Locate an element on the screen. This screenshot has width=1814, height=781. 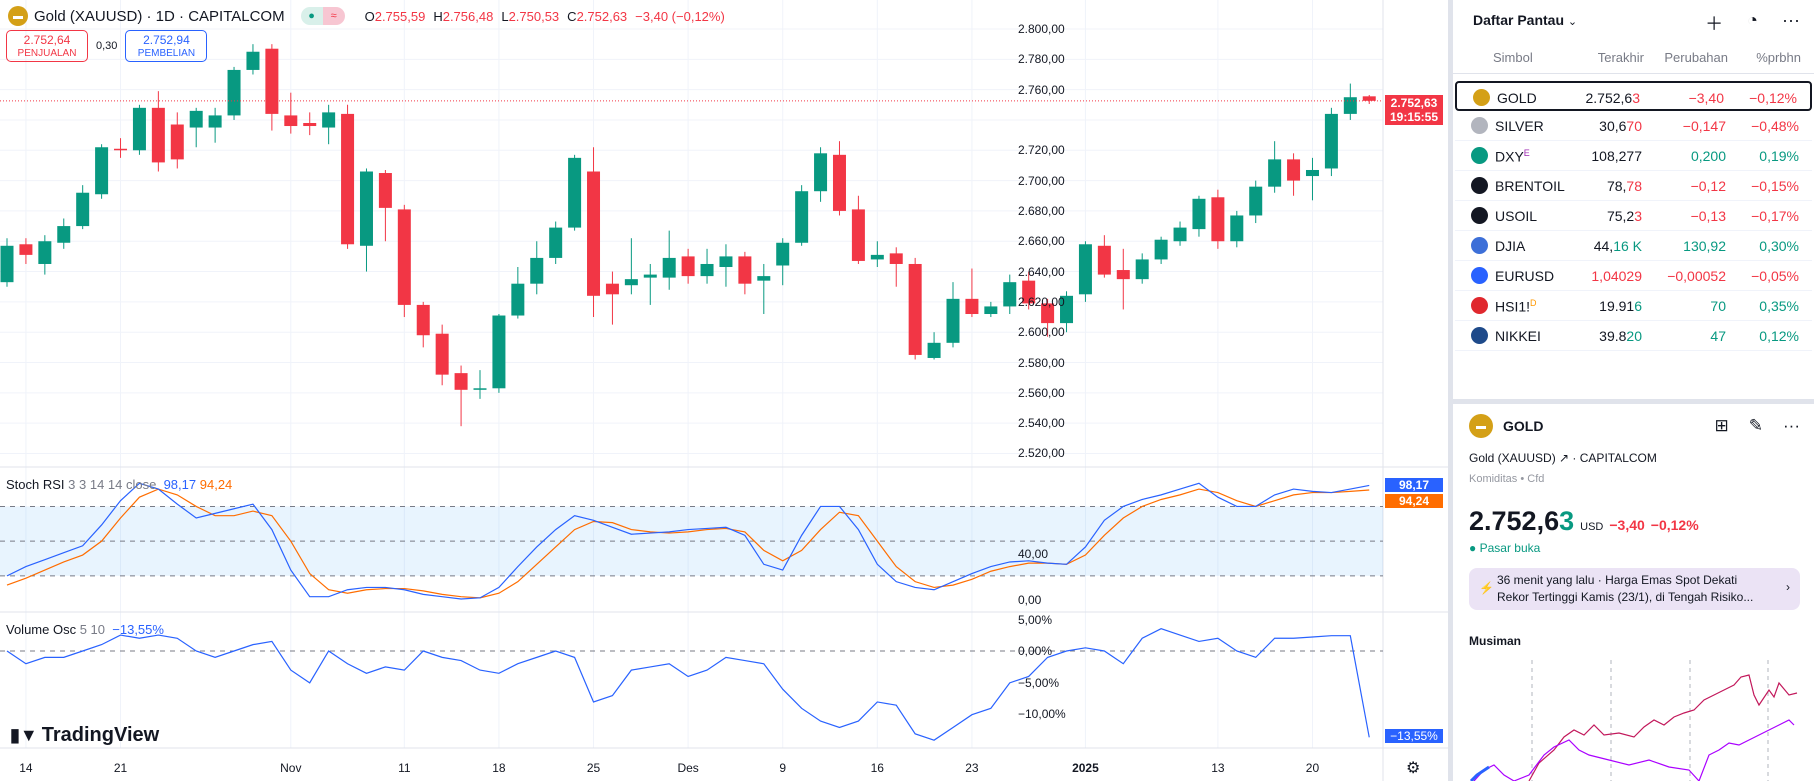
us-flag-icon is located at coordinates (1479, 245).